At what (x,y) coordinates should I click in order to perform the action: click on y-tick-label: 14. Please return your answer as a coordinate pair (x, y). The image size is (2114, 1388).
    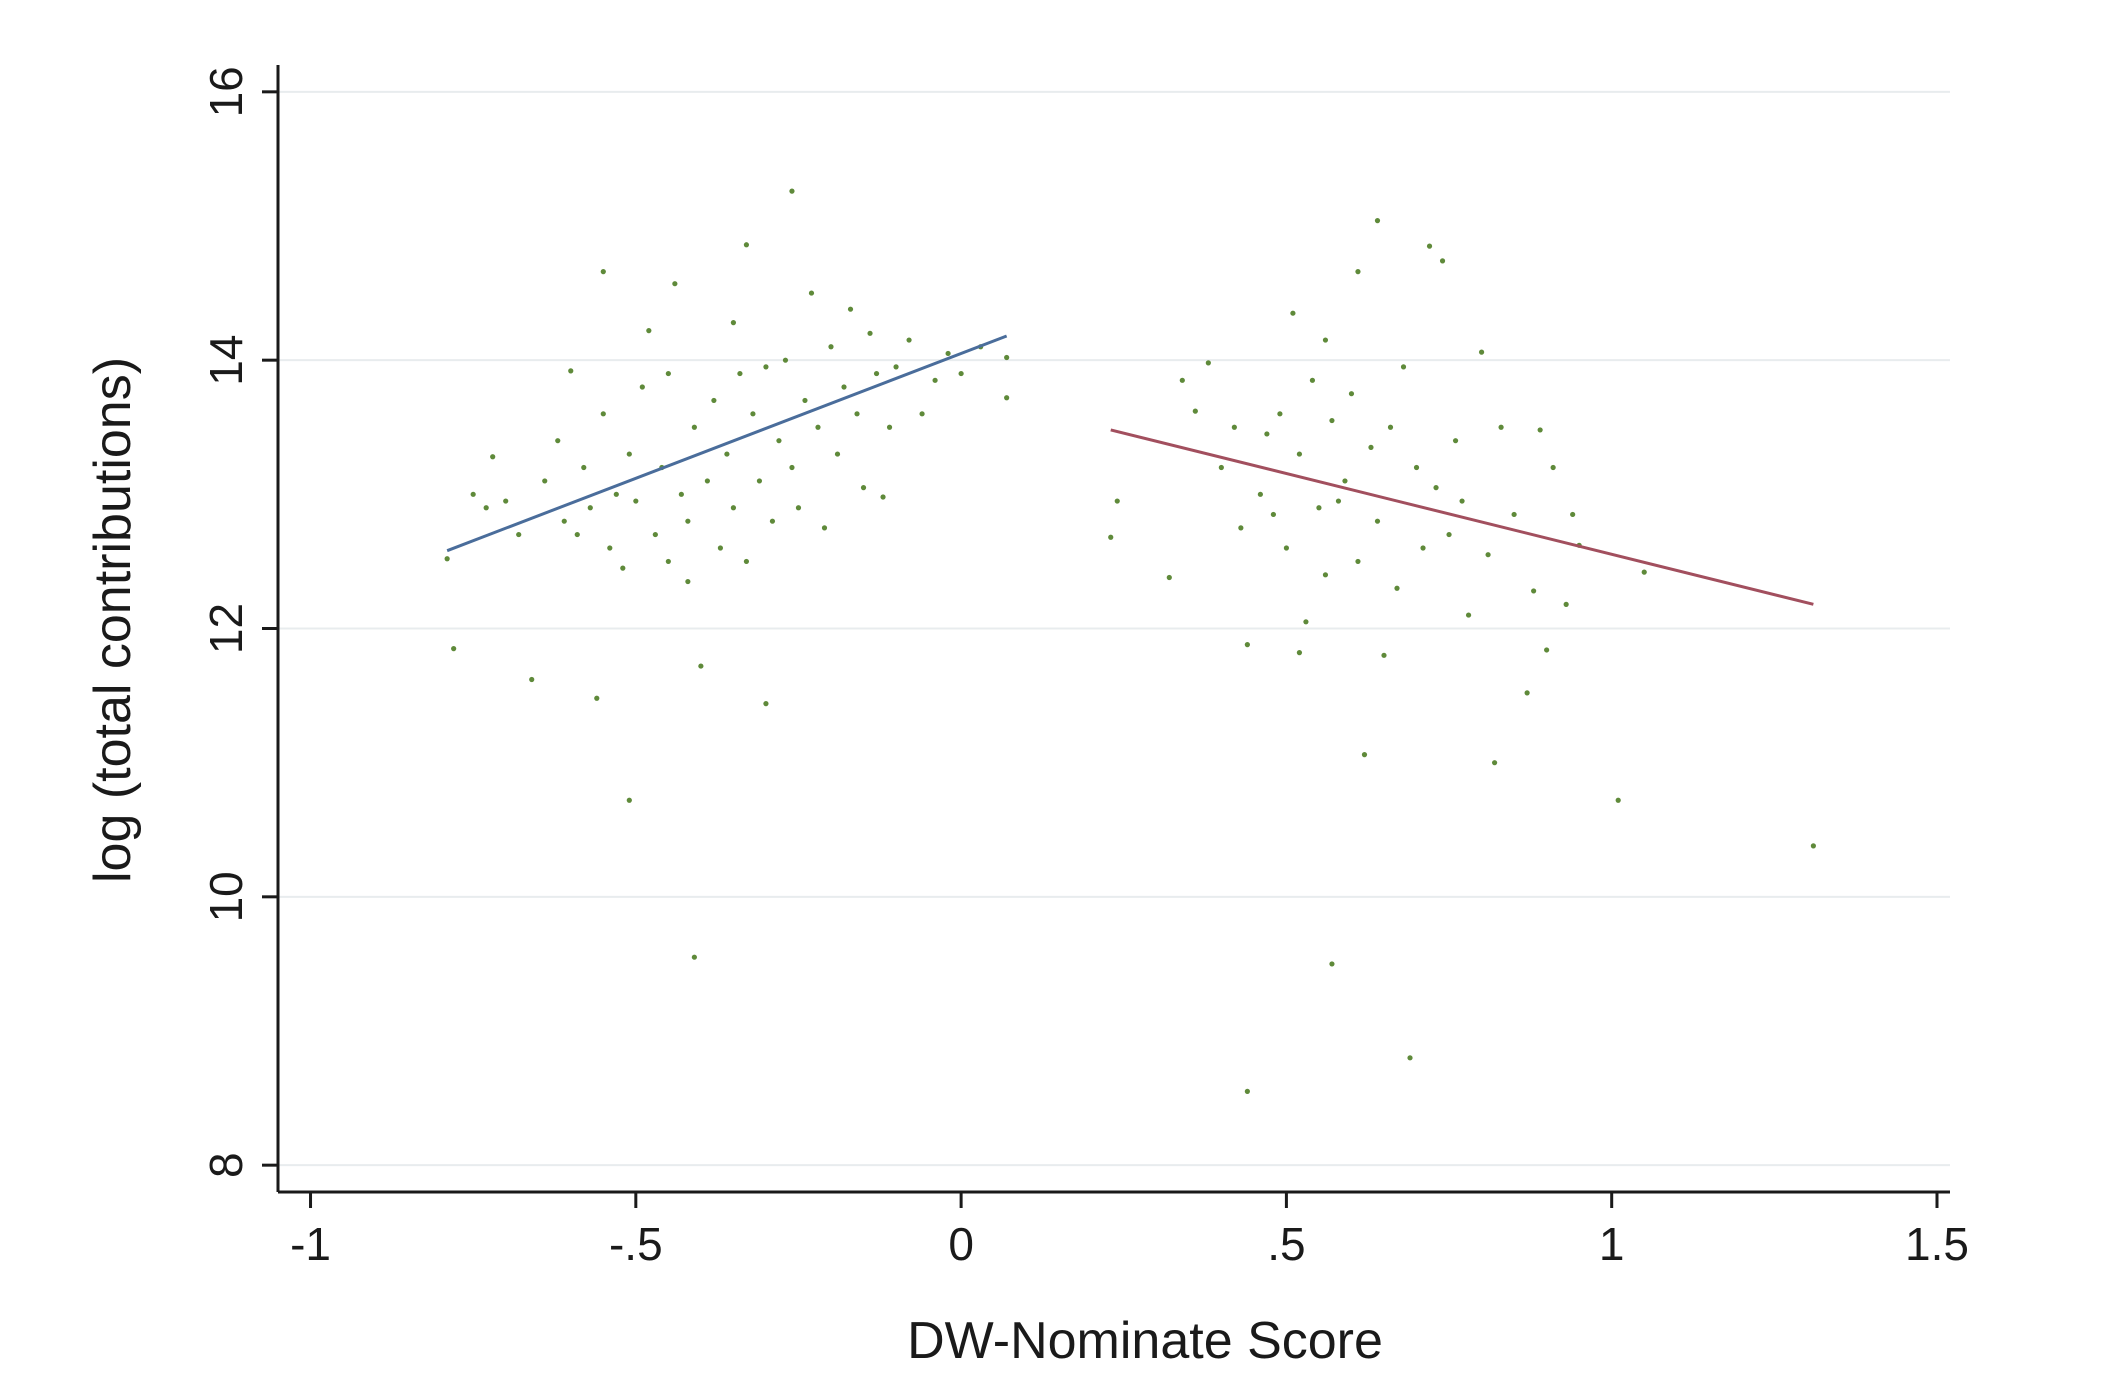
    Looking at the image, I should click on (226, 360).